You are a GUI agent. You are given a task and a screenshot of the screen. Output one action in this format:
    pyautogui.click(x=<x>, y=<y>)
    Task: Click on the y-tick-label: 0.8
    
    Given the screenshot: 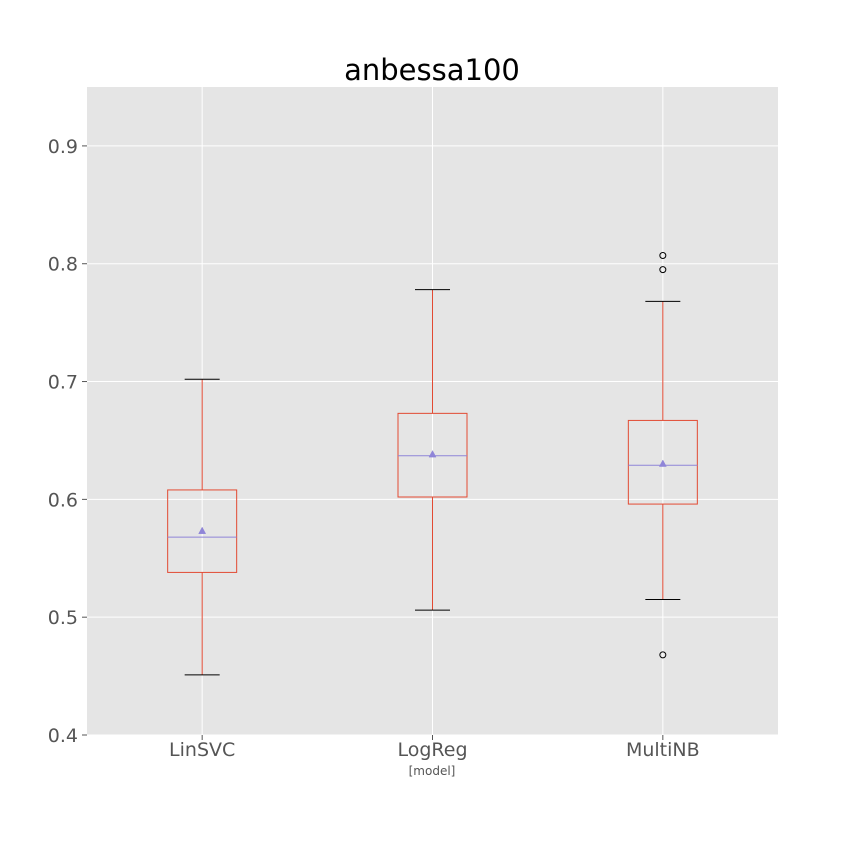 What is the action you would take?
    pyautogui.click(x=63, y=265)
    